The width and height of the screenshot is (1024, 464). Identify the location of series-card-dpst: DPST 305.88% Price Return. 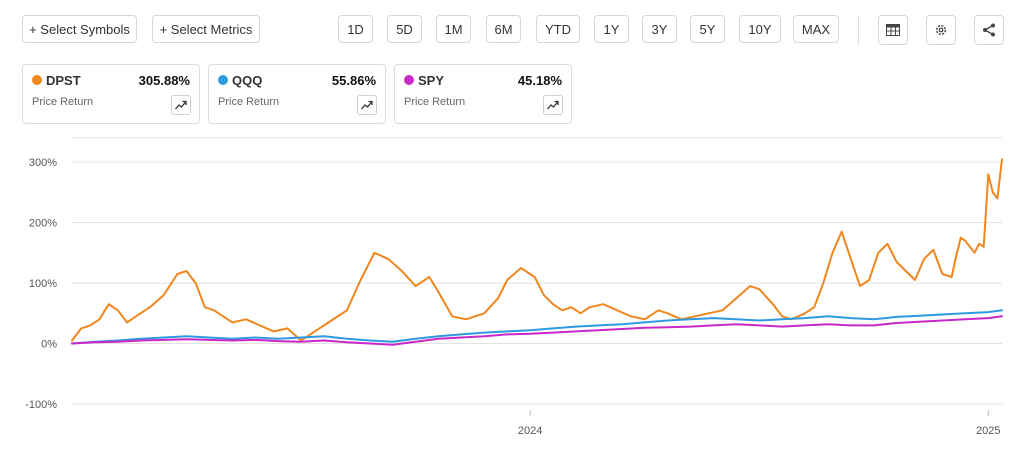
(111, 94).